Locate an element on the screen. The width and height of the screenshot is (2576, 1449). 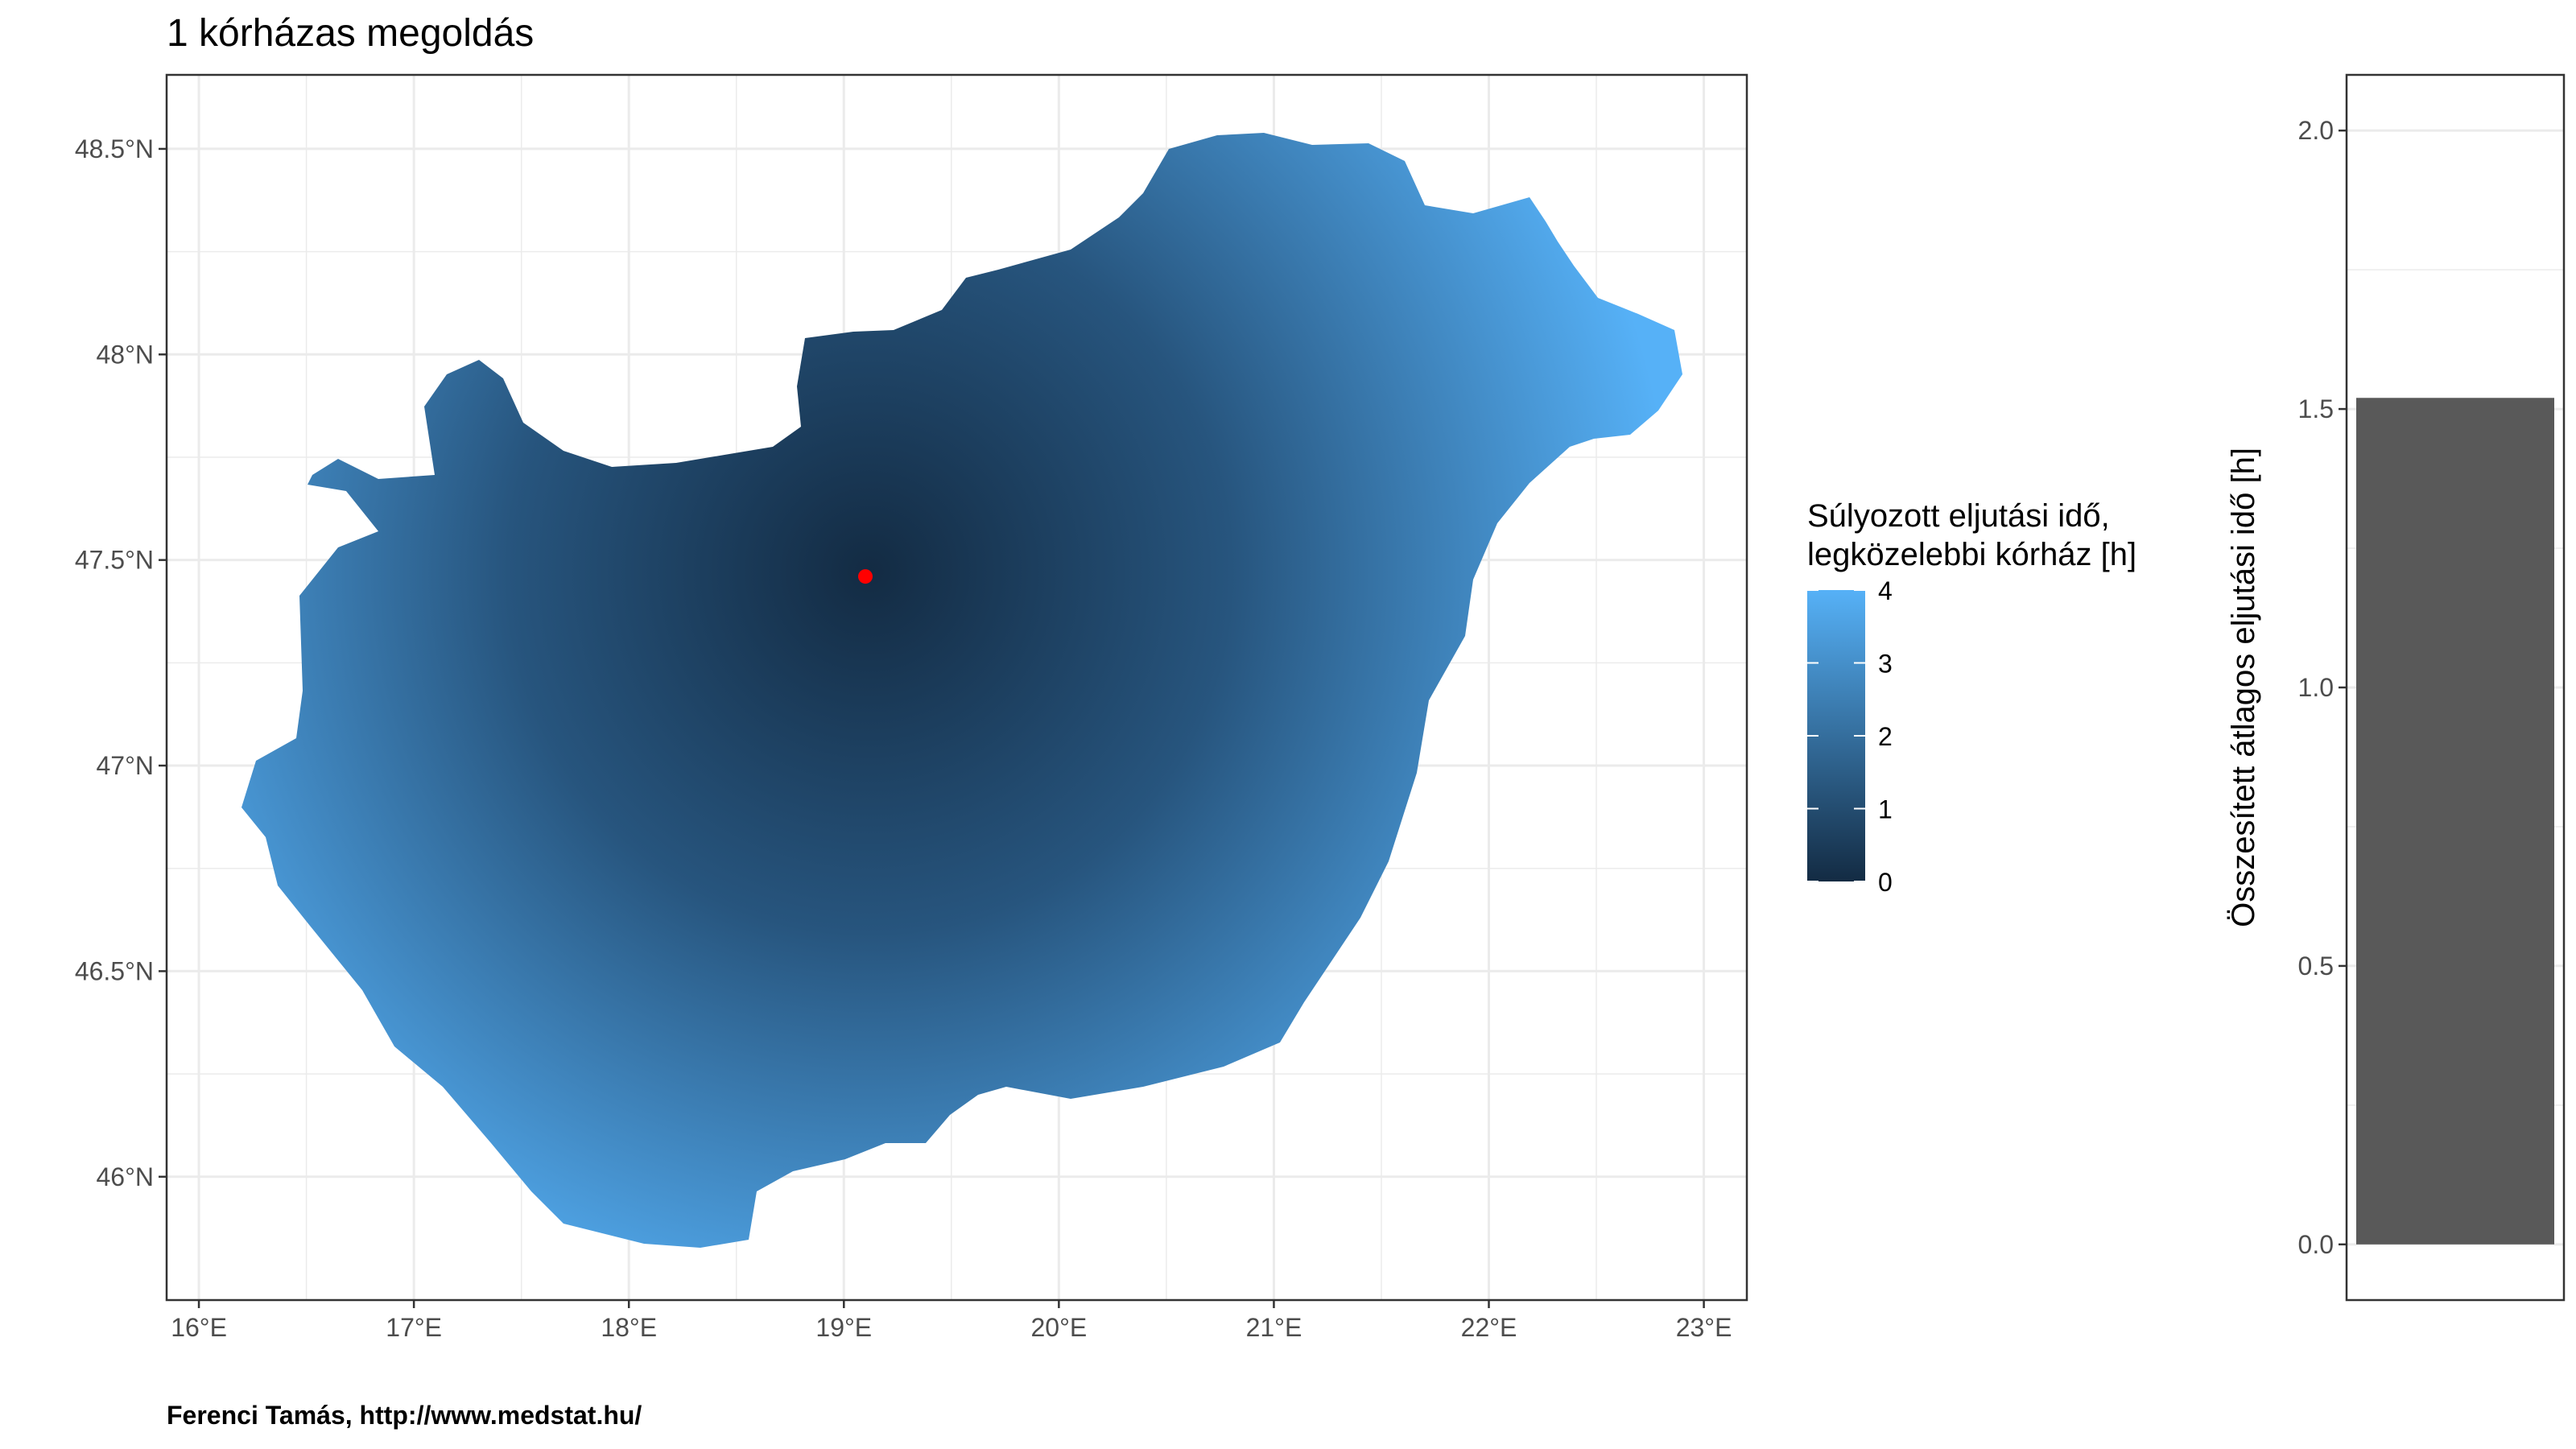
chart-title: 1 kórházas megoldás is located at coordinates (351, 33).